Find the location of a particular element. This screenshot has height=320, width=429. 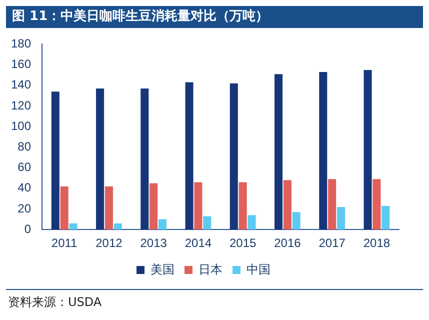

y-tick-label: 120 is located at coordinates (21, 105).